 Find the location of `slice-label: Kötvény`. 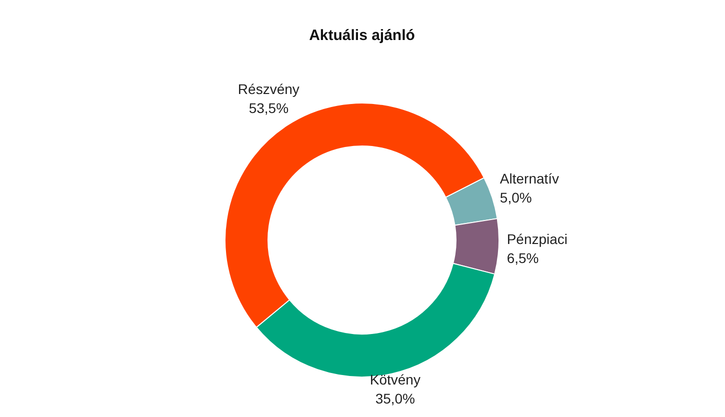

slice-label: Kötvény is located at coordinates (395, 379).